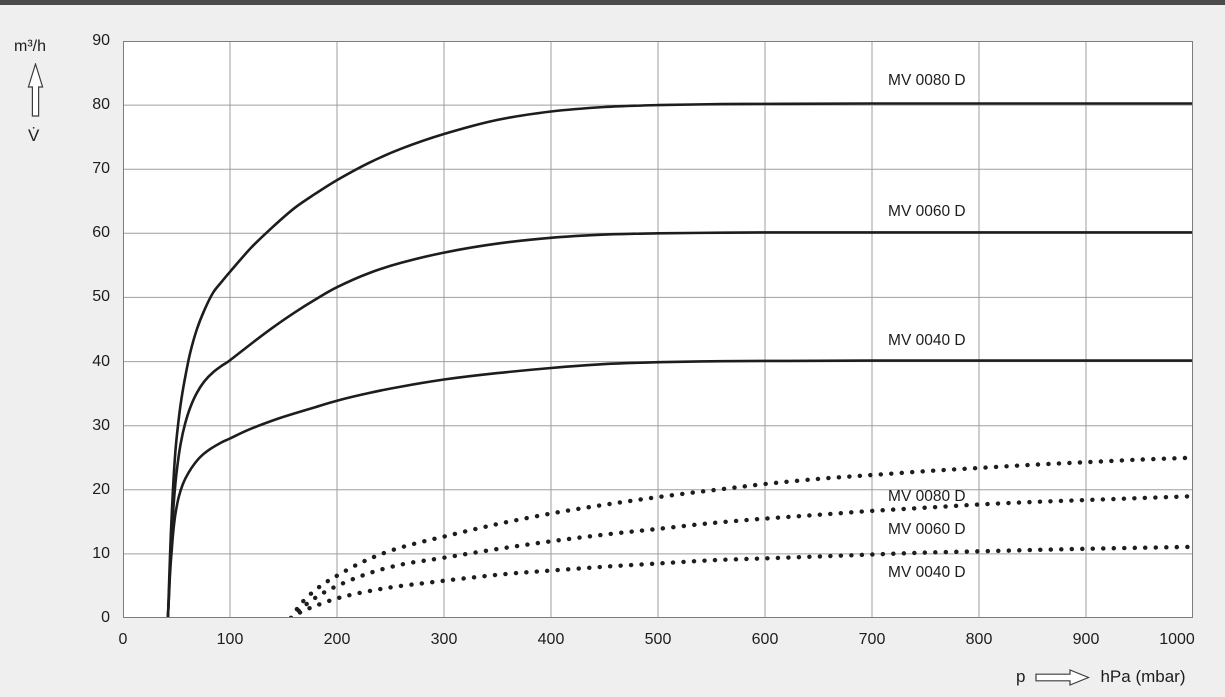 The height and width of the screenshot is (697, 1225). I want to click on flow-direction-up-arrow-icon, so click(35, 90).